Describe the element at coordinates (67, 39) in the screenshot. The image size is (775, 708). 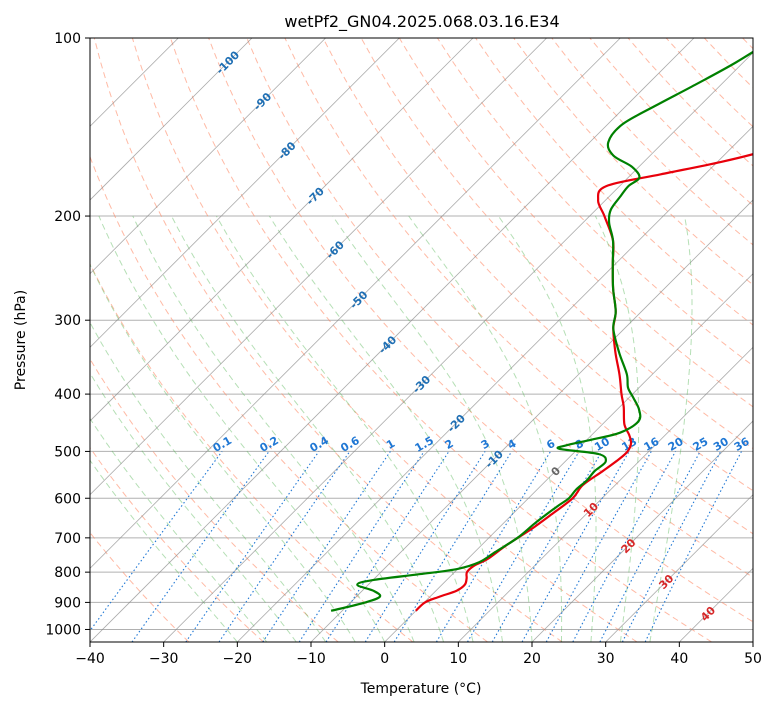
I see `y-tick-label: 100` at that location.